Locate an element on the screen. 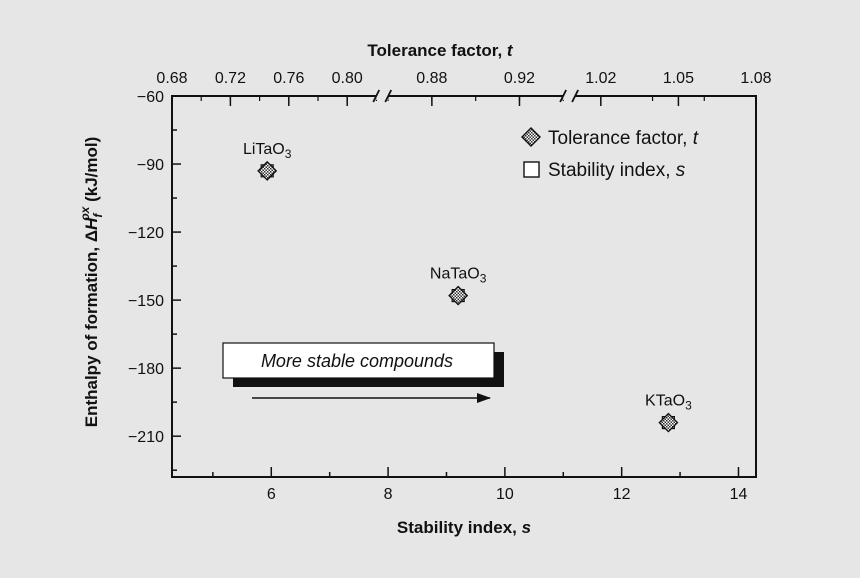  legend-label-stability-text: Stability index, is located at coordinates (612, 170).